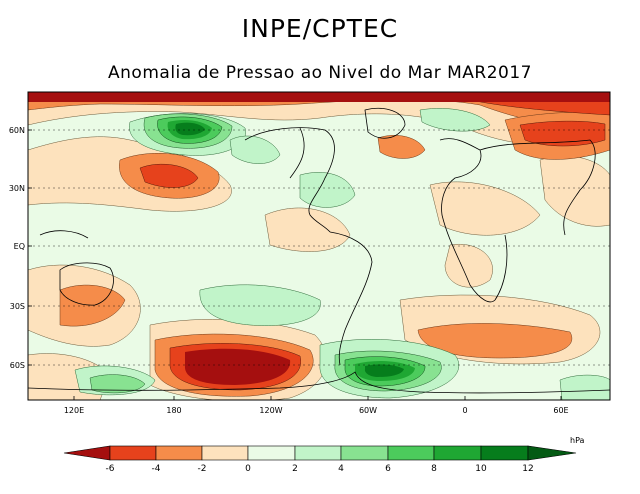 The width and height of the screenshot is (640, 494). What do you see at coordinates (156, 469) in the screenshot?
I see `colorbar-tick: -4` at bounding box center [156, 469].